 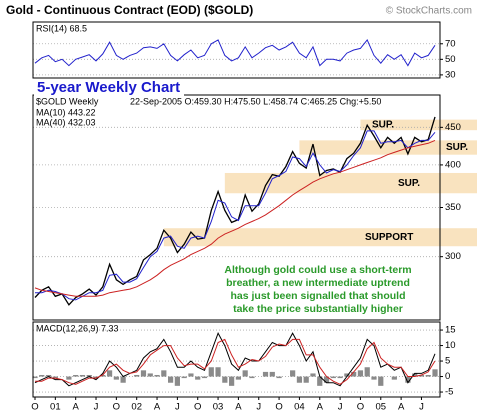 What do you see at coordinates (453, 256) in the screenshot?
I see `y-tick-label: 300` at bounding box center [453, 256].